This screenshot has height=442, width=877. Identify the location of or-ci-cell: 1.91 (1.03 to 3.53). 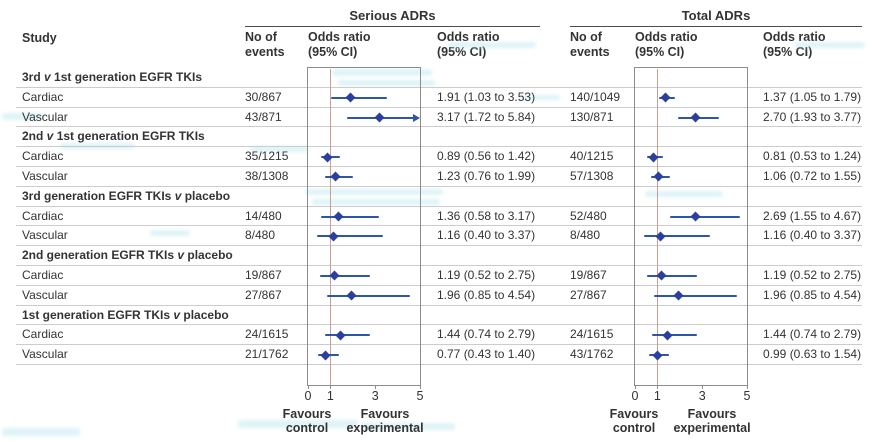
(486, 96).